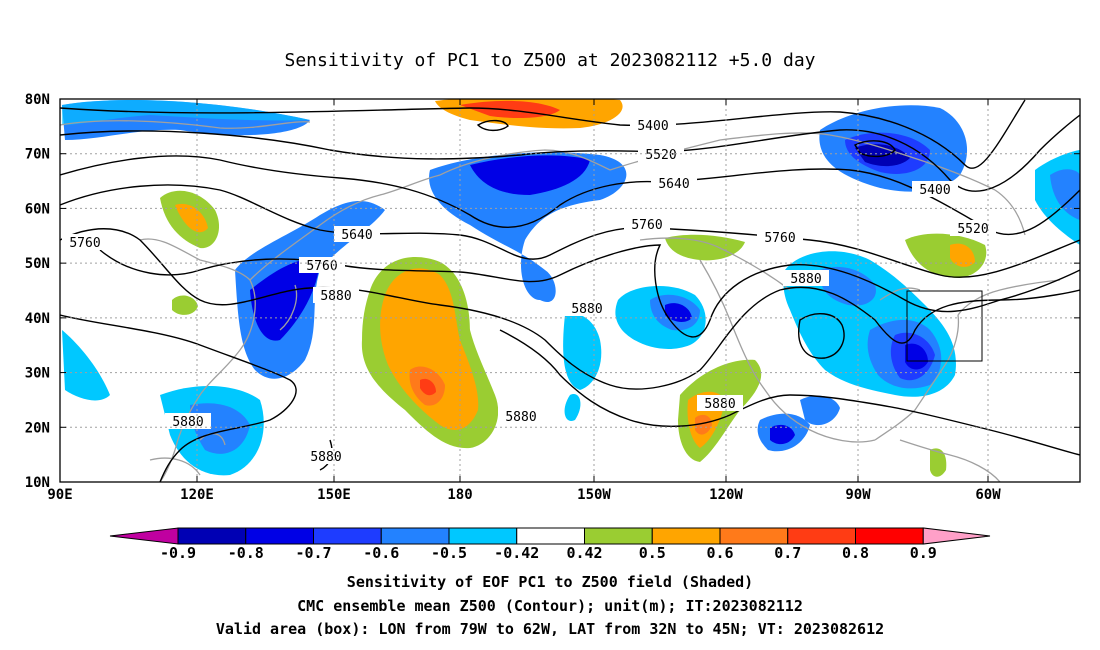 This screenshot has height=650, width=1100. I want to click on lat-label: 10N, so click(37, 483).